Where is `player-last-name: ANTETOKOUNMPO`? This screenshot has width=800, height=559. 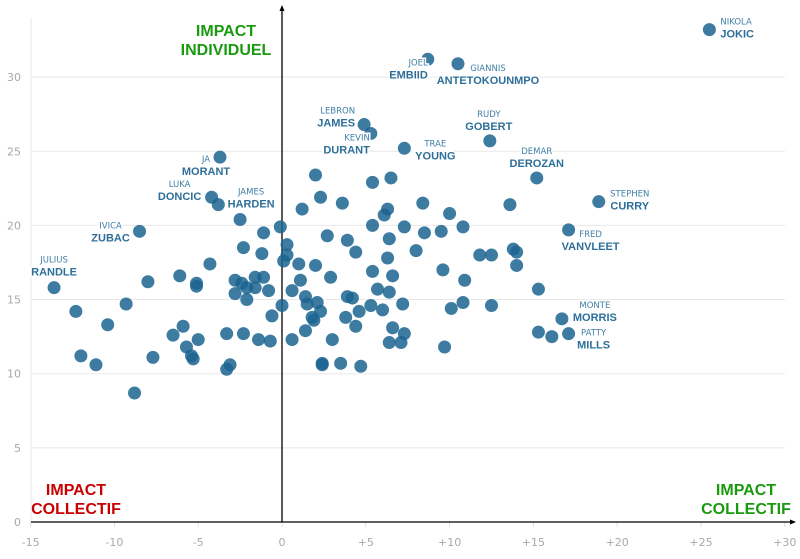 player-last-name: ANTETOKOUNMPO is located at coordinates (488, 81).